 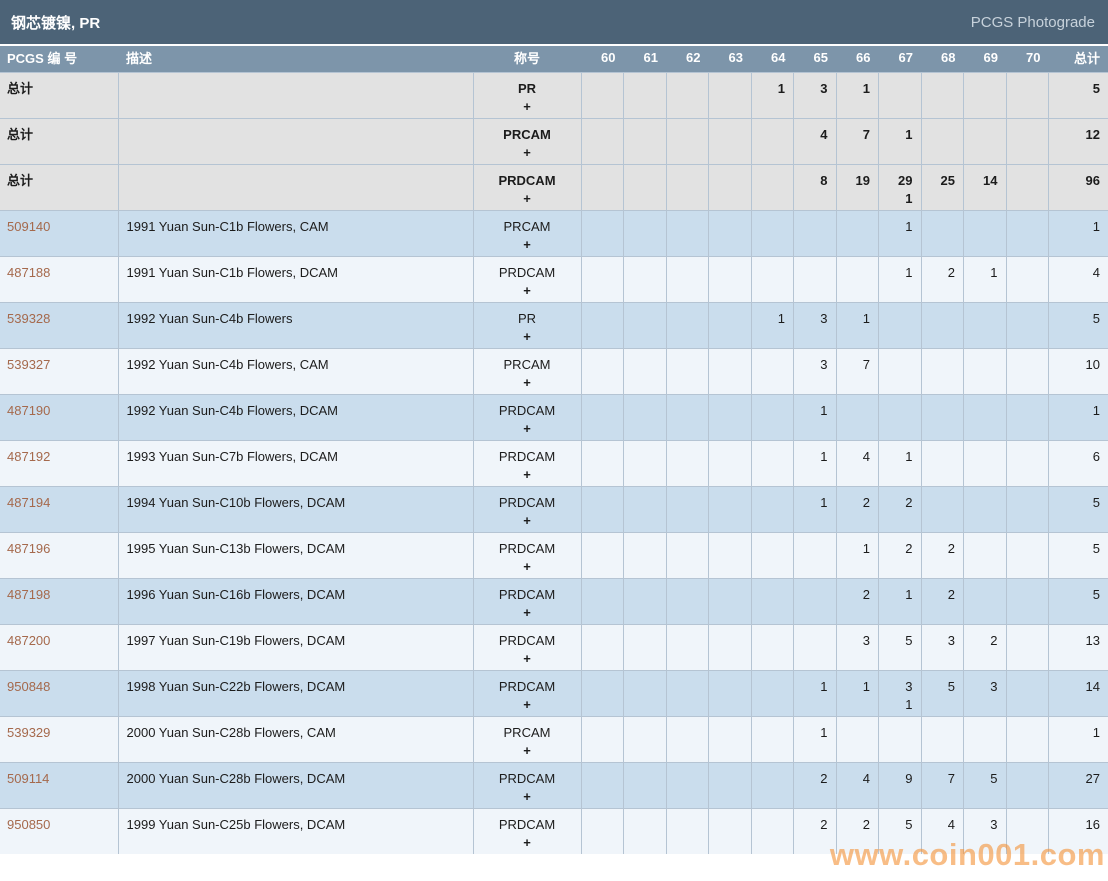 I want to click on pcgs-number-cell: 487200, so click(x=59, y=646).